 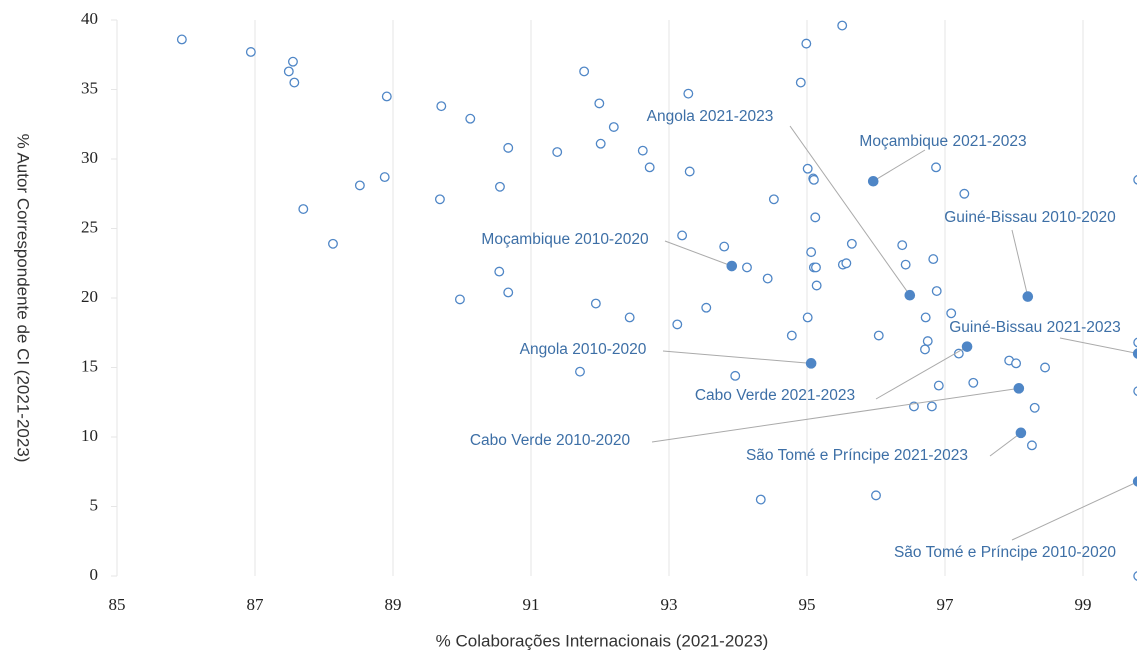 I want to click on y-tick-label: 20, so click(x=89, y=296).